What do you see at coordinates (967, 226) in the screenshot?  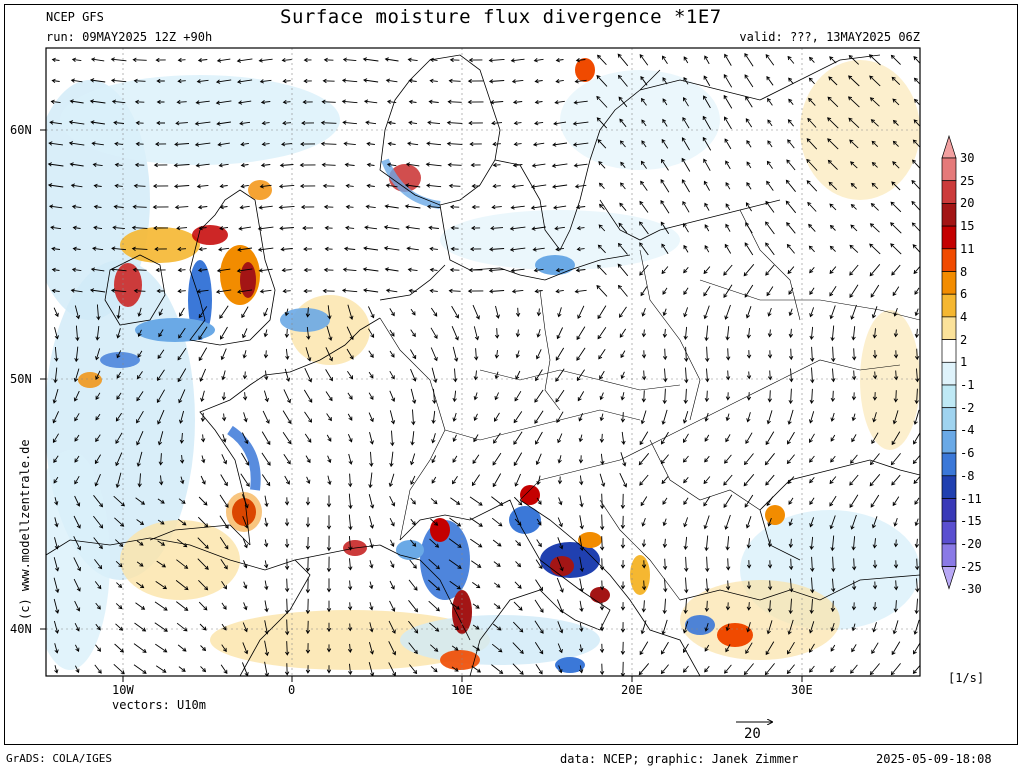 I see `colorbar-level-label: 15` at bounding box center [967, 226].